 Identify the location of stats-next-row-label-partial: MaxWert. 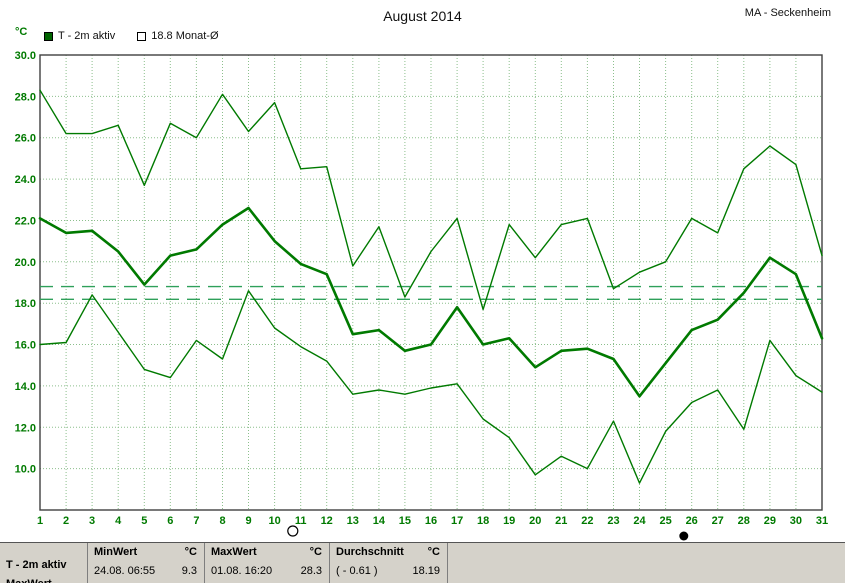
(43, 580).